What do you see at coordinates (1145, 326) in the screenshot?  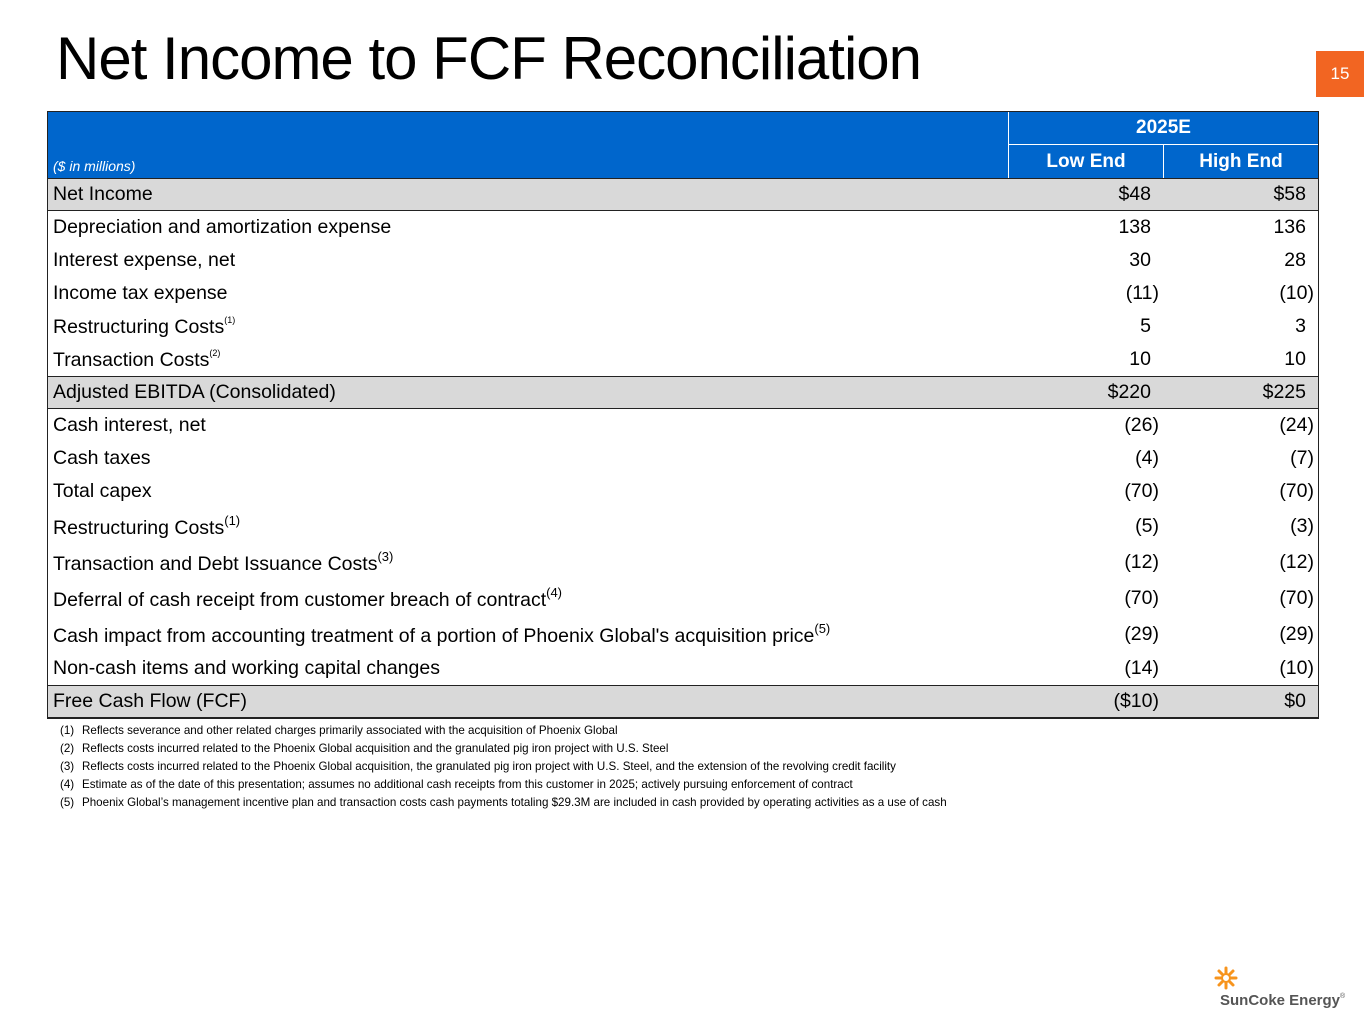 I see `value-cell: 5` at bounding box center [1145, 326].